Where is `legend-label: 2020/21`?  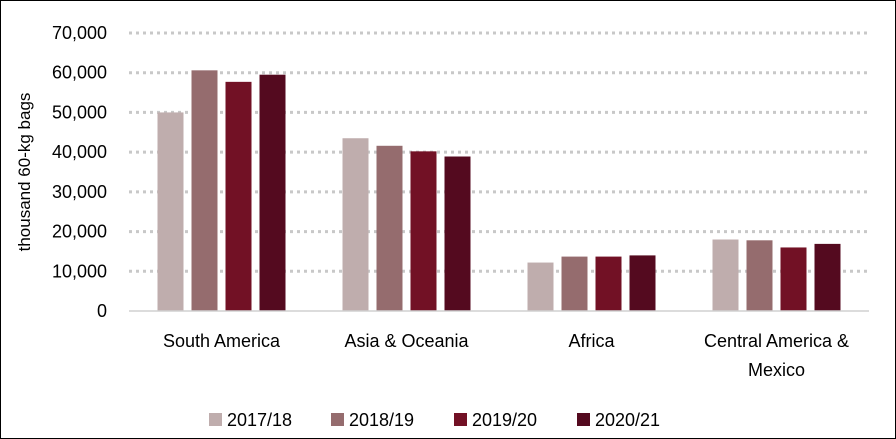
legend-label: 2020/21 is located at coordinates (627, 420).